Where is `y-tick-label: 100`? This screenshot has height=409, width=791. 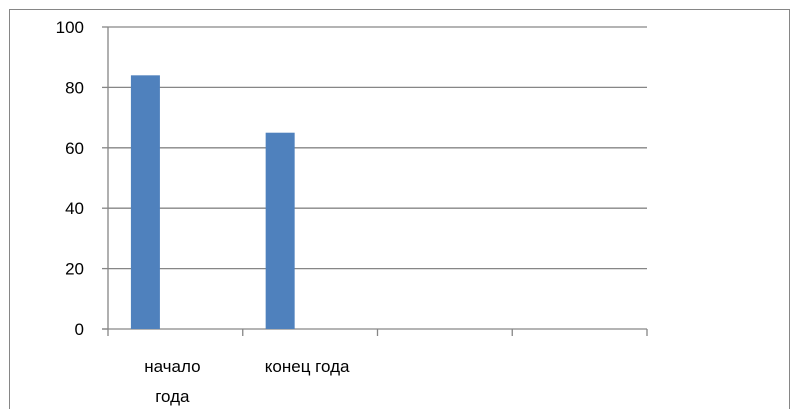 y-tick-label: 100 is located at coordinates (70, 27).